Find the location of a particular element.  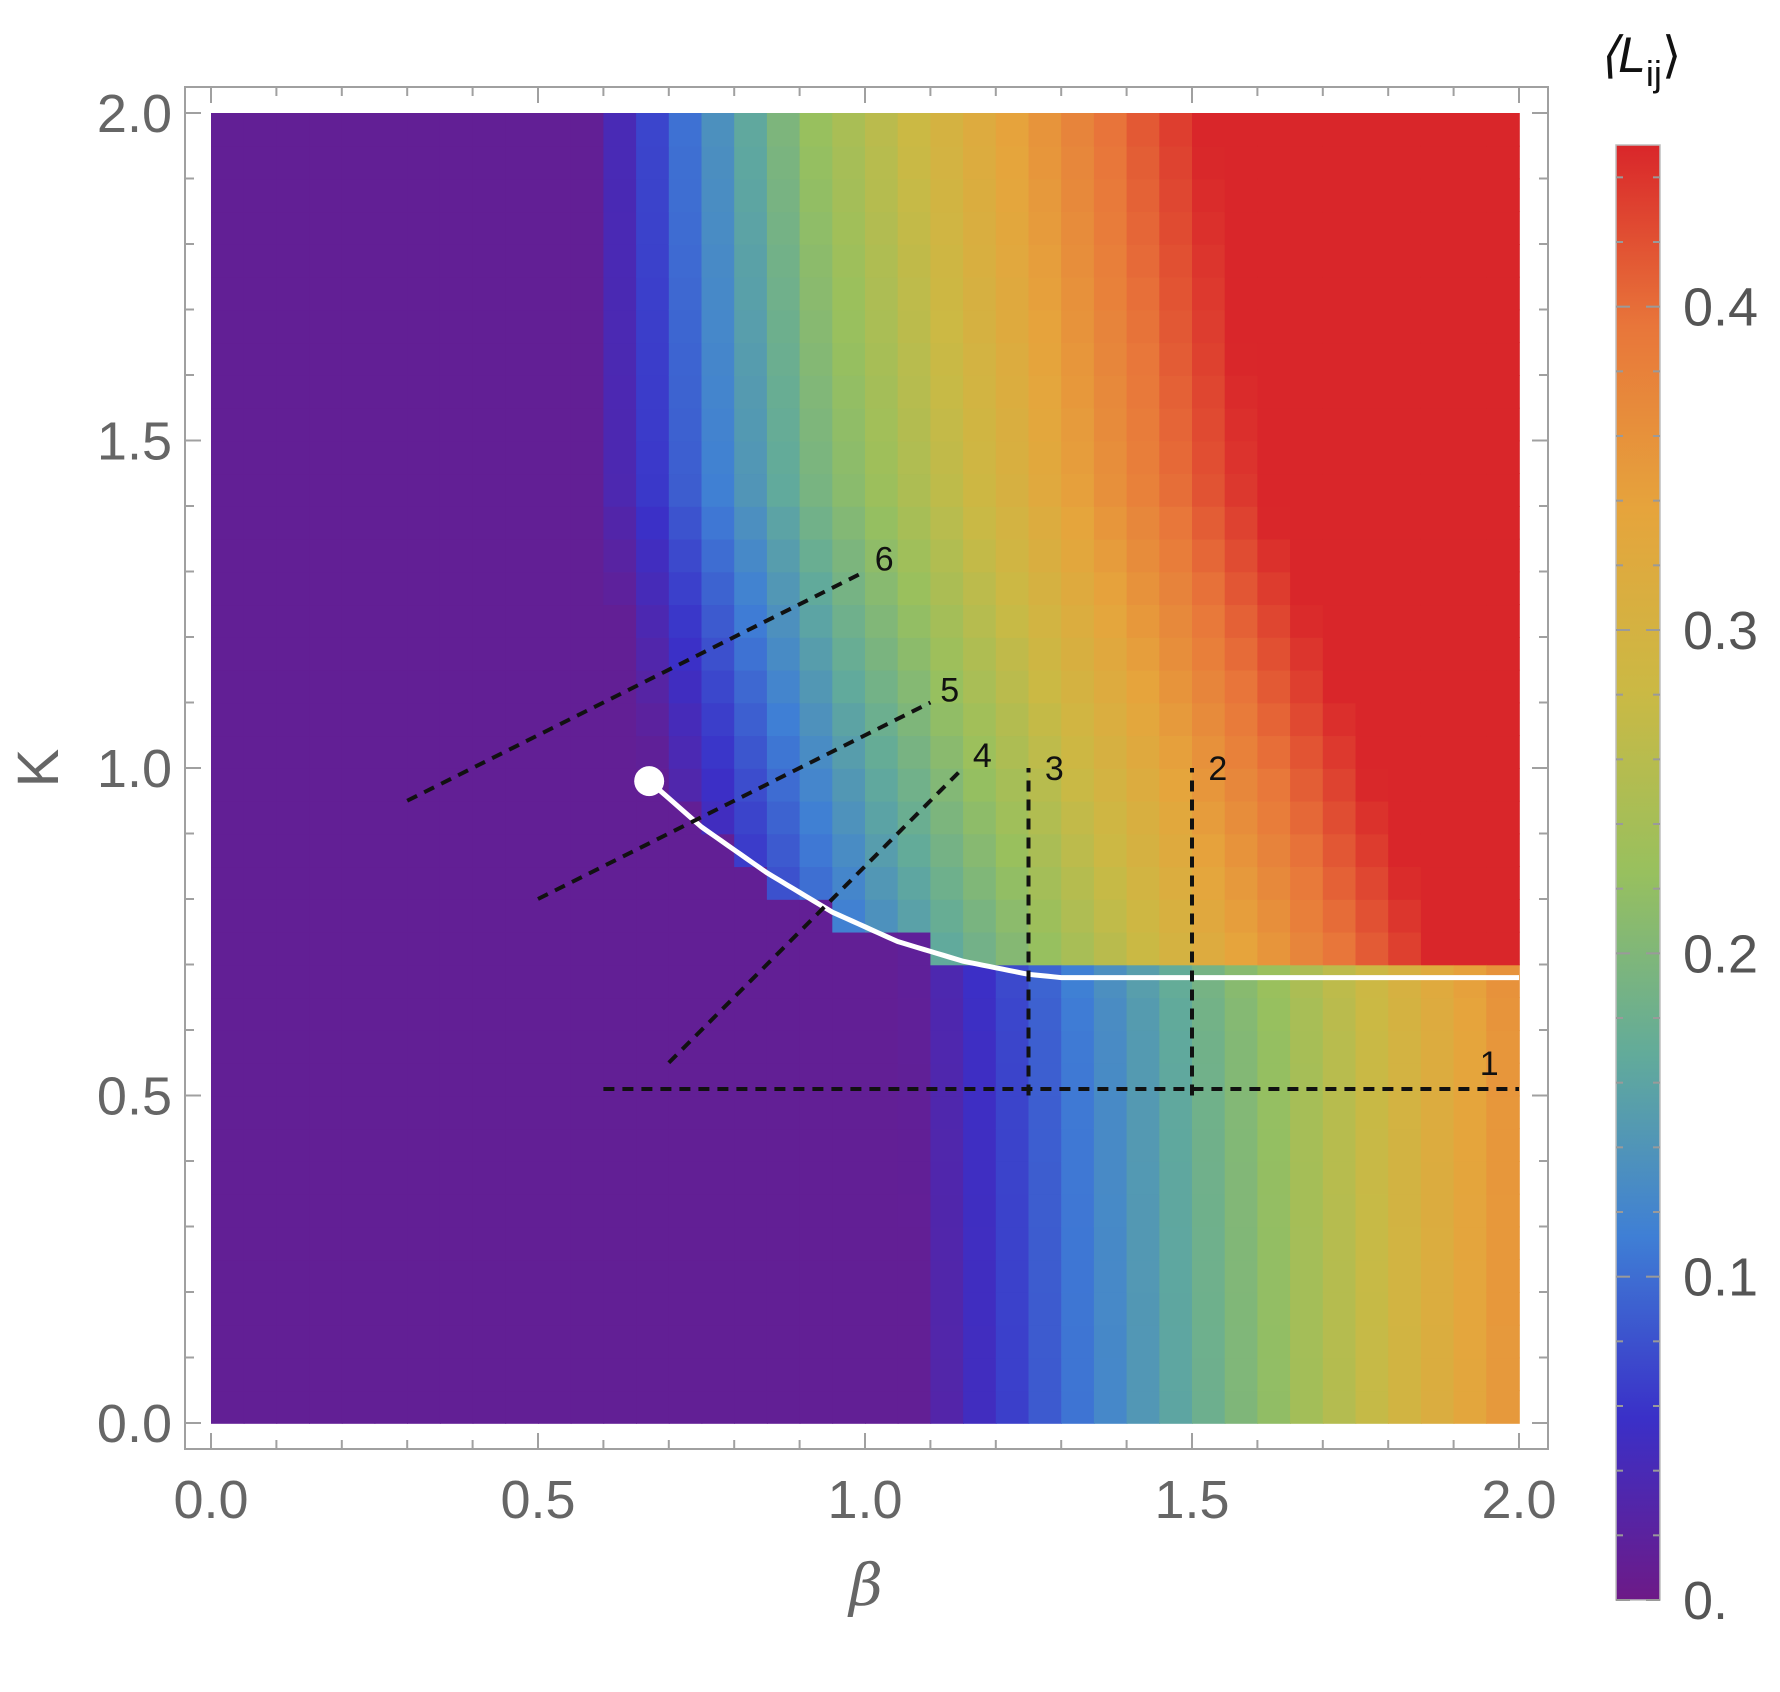

colorbar-bar is located at coordinates (1638, 872).